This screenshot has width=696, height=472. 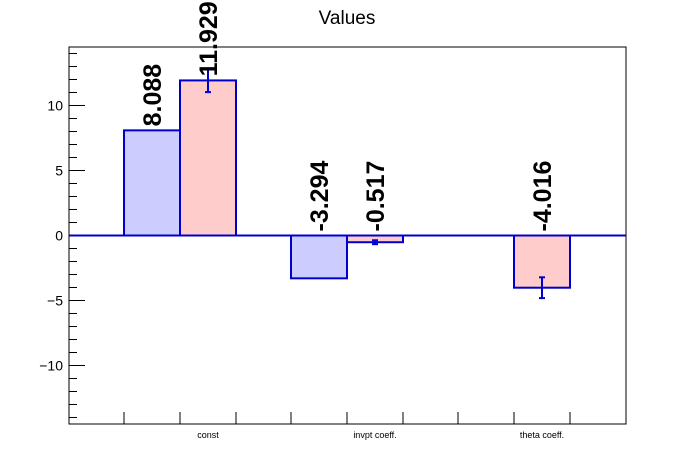 I want to click on x-category-label: theta coeff., so click(x=542, y=435).